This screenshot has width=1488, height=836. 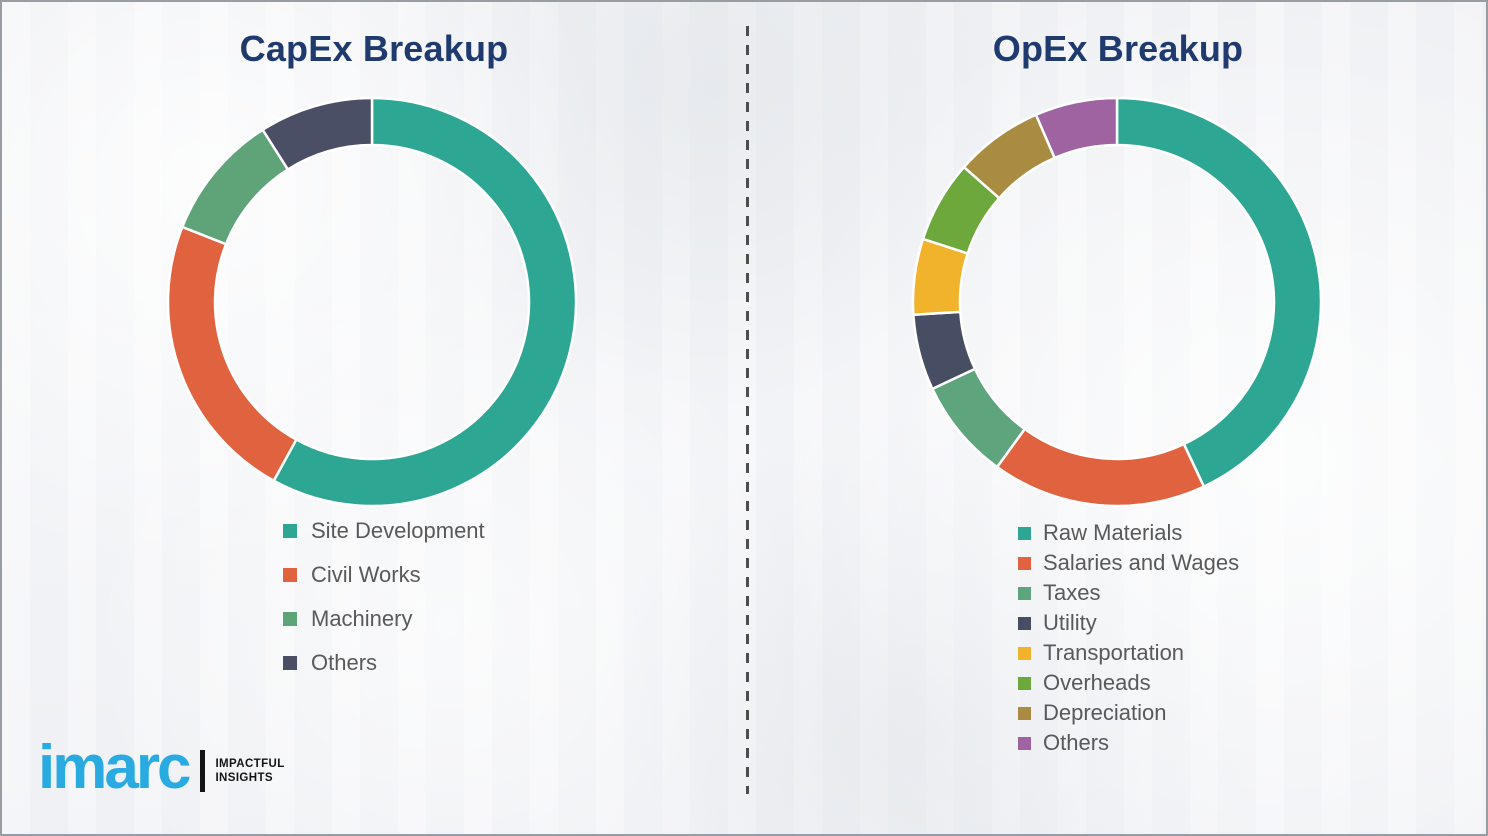 I want to click on donut-segment-site-development, so click(x=425, y=302).